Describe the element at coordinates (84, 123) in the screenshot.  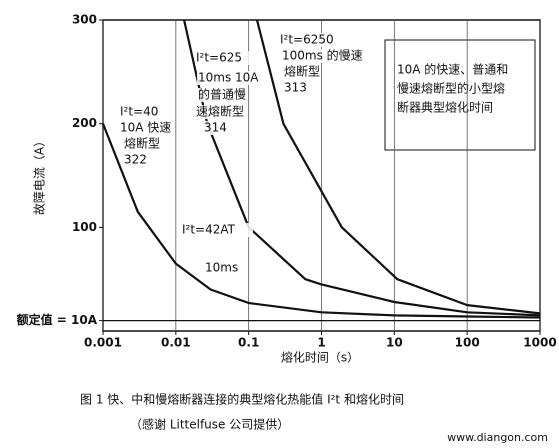
I see `y-tick-label: 200` at that location.